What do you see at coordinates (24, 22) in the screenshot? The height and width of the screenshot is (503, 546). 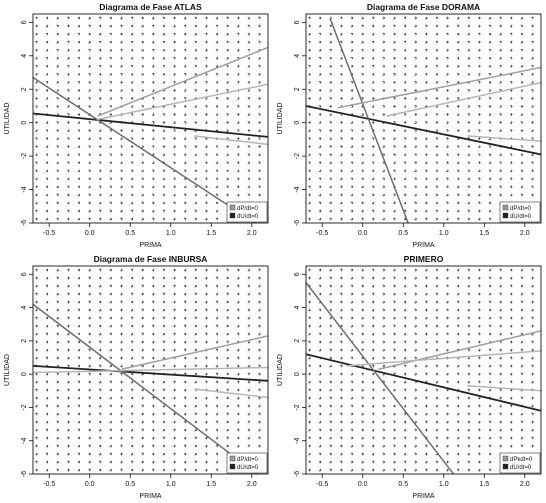 I see `y-tick-label: 6` at bounding box center [24, 22].